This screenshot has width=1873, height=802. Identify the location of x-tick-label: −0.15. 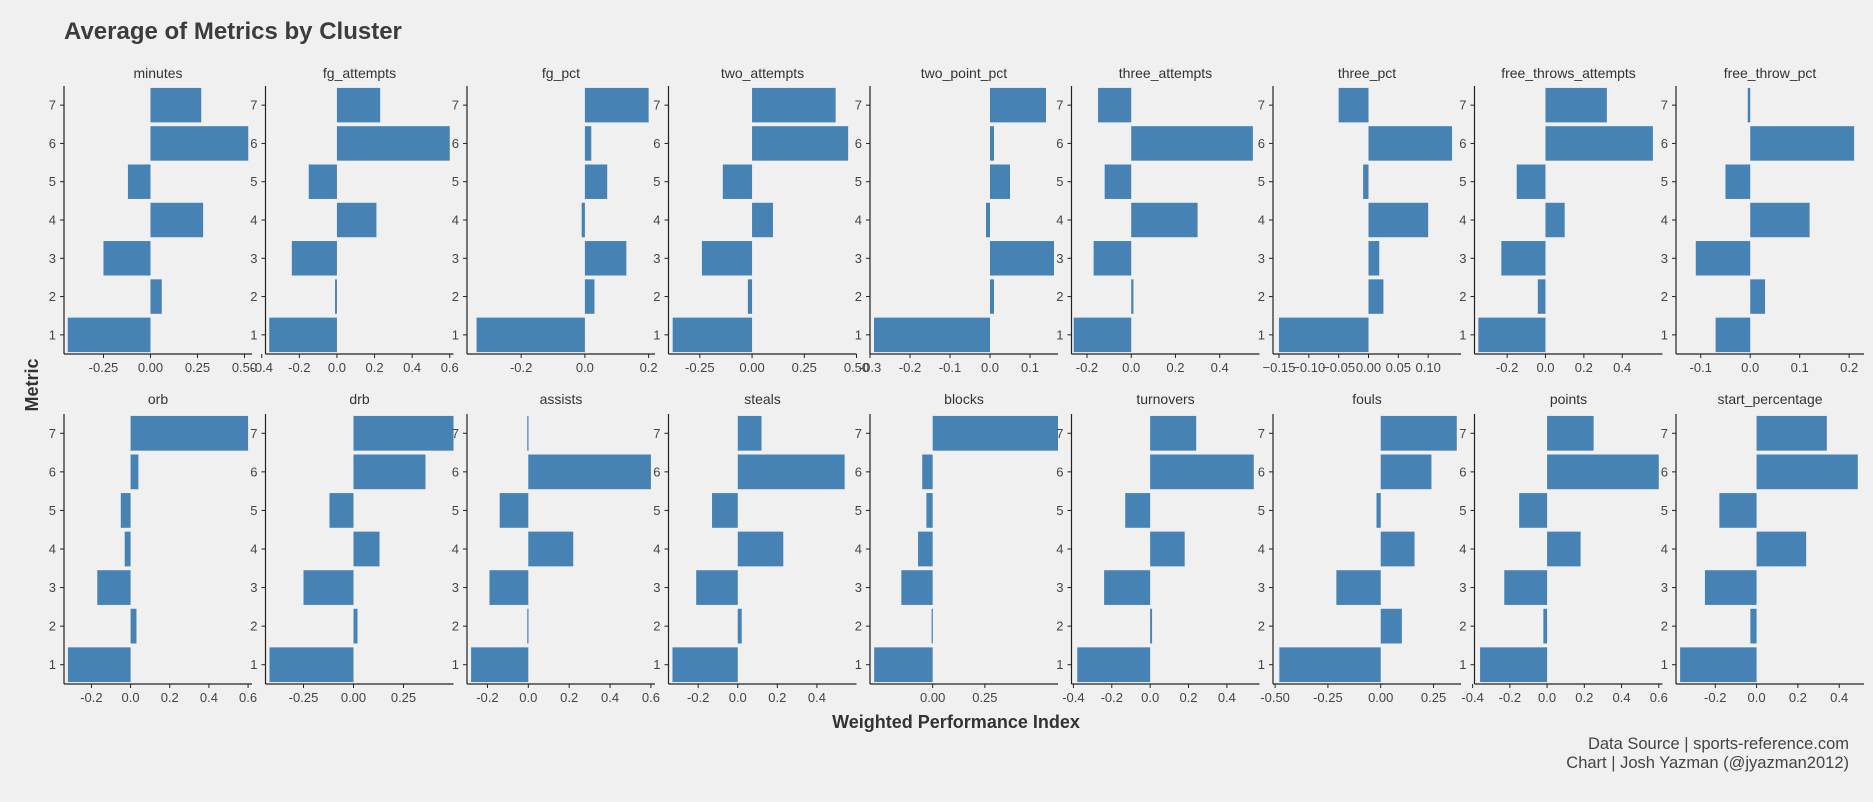
(1279, 367).